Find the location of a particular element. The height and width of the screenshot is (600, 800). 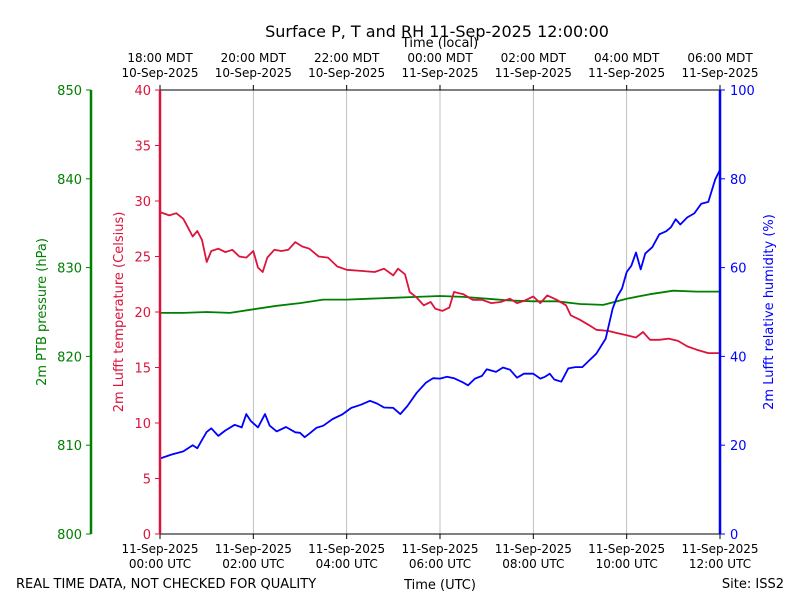

humidity-tick-label: 40 is located at coordinates (738, 357).